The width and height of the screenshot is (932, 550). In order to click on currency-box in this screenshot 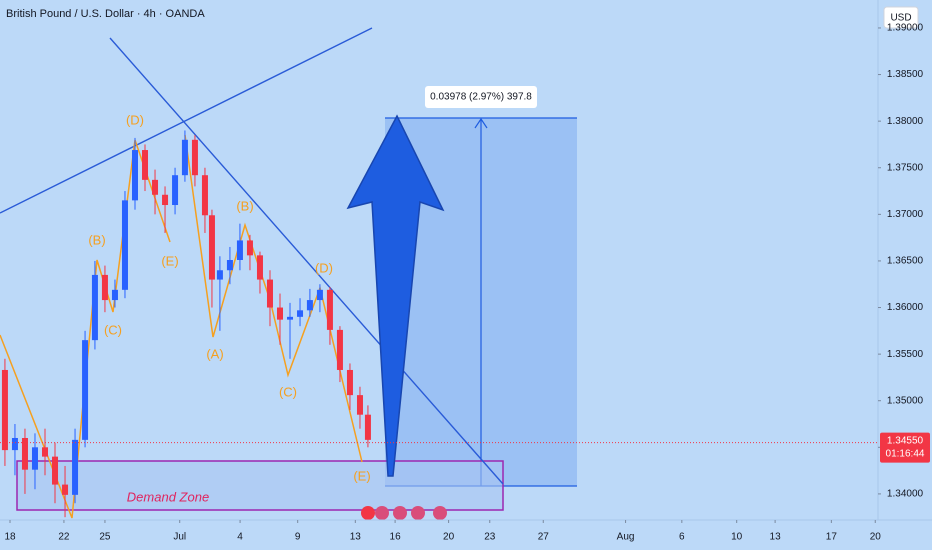, I will do `click(901, 17)`.